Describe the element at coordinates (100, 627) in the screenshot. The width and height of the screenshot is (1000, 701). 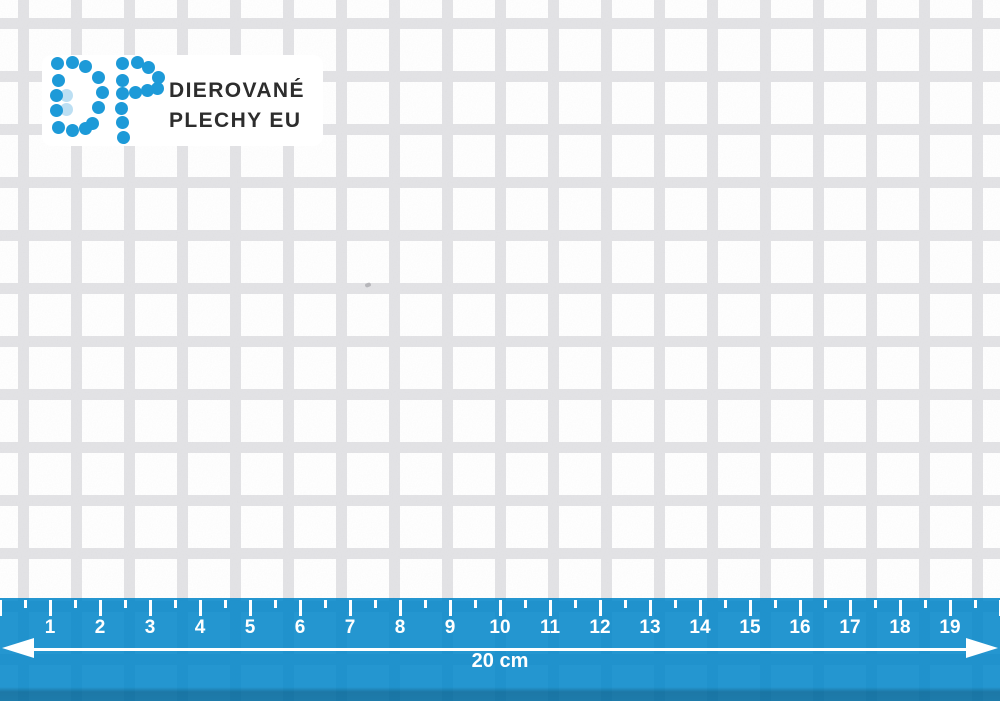
I see `ruler-number: 2` at that location.